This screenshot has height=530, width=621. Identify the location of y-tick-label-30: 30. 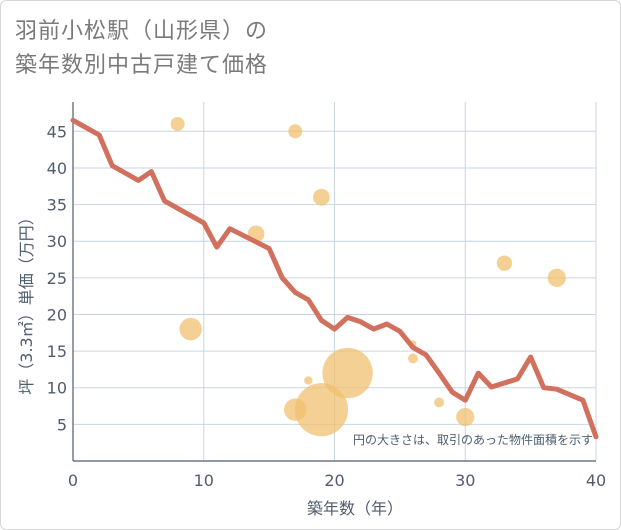
(57, 241).